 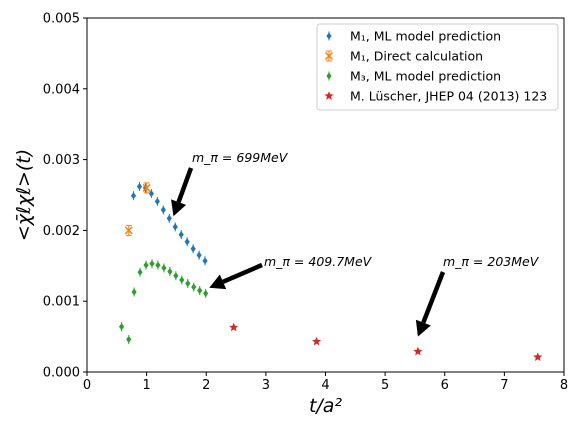 What do you see at coordinates (87, 385) in the screenshot?
I see `x-tick-label: 0` at bounding box center [87, 385].